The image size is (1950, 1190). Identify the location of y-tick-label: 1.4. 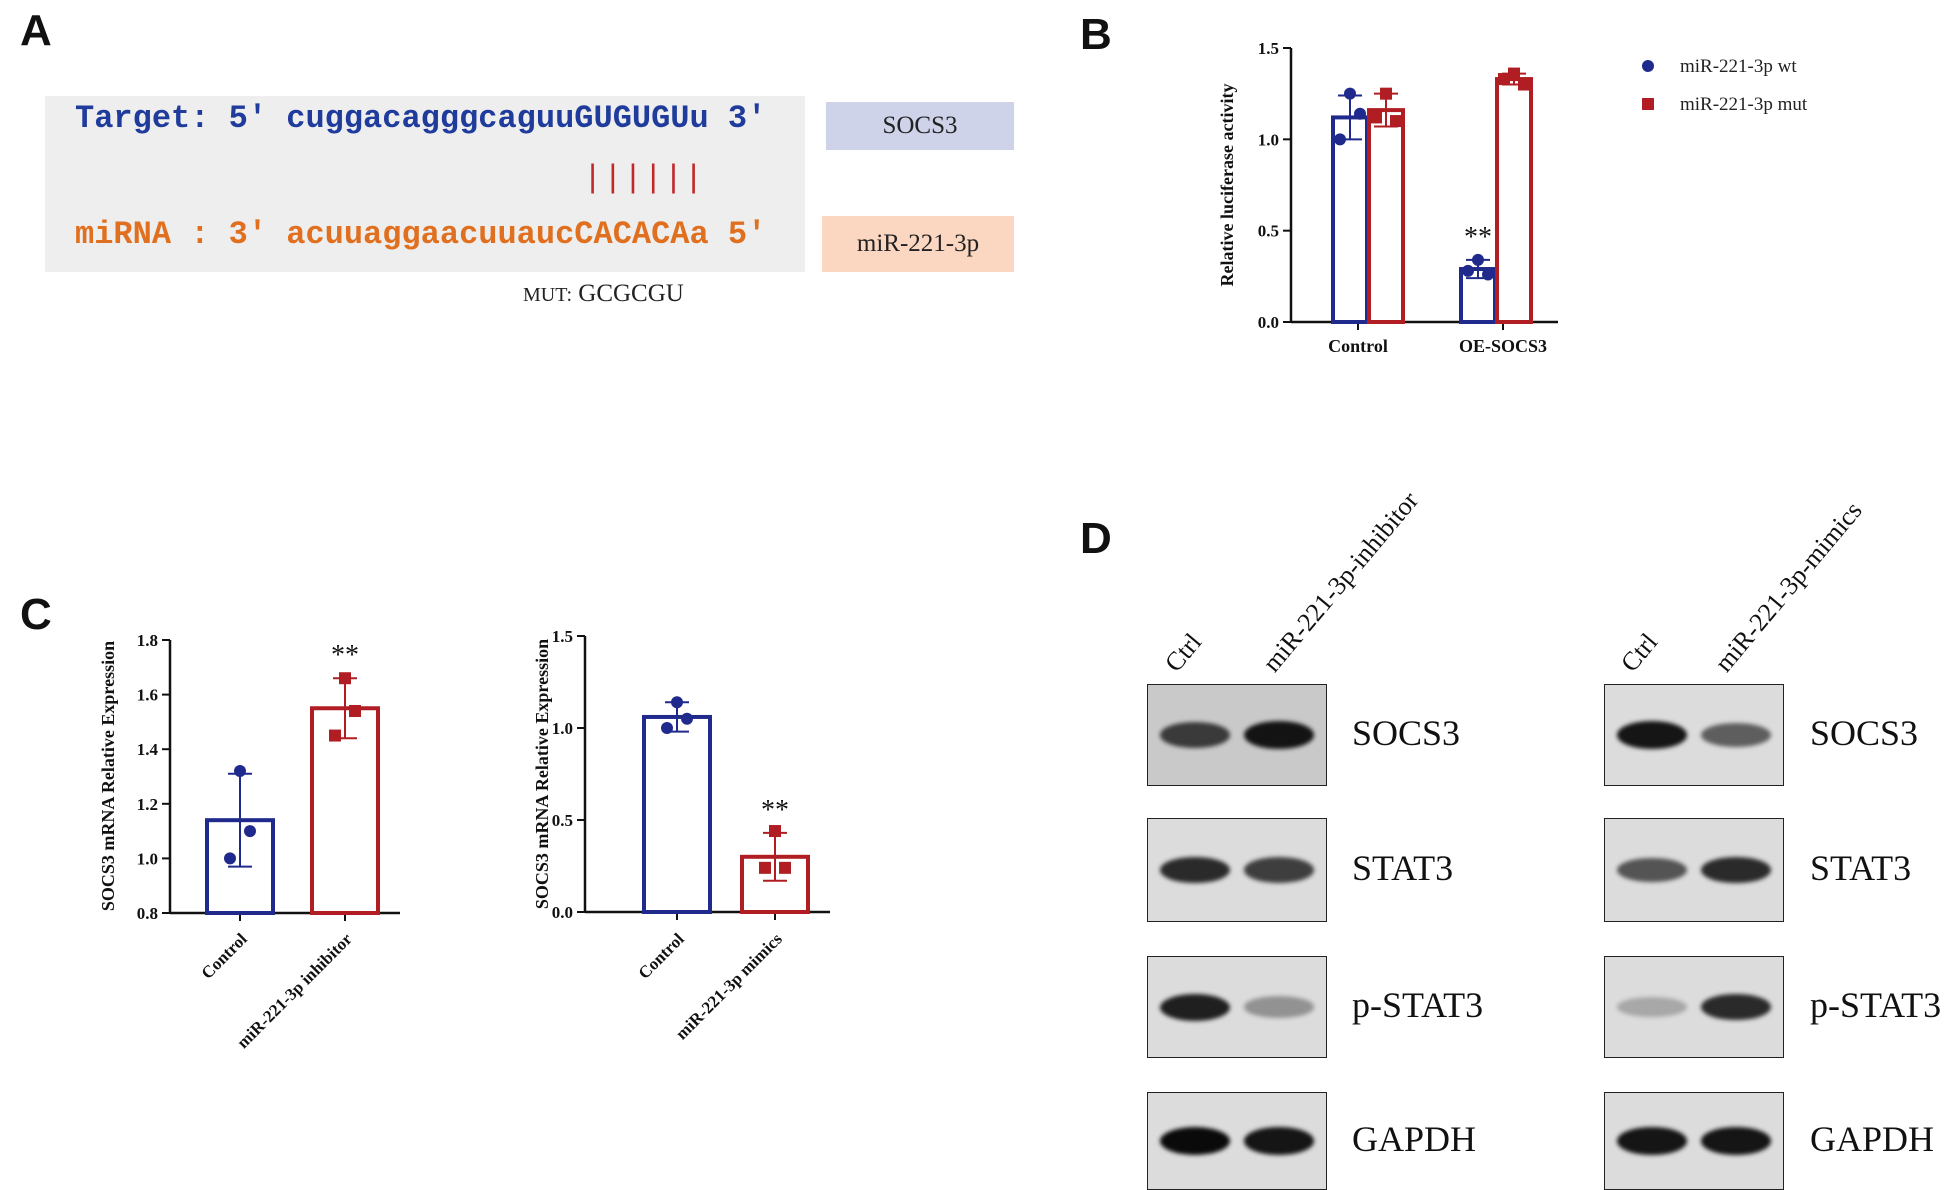
(148, 749).